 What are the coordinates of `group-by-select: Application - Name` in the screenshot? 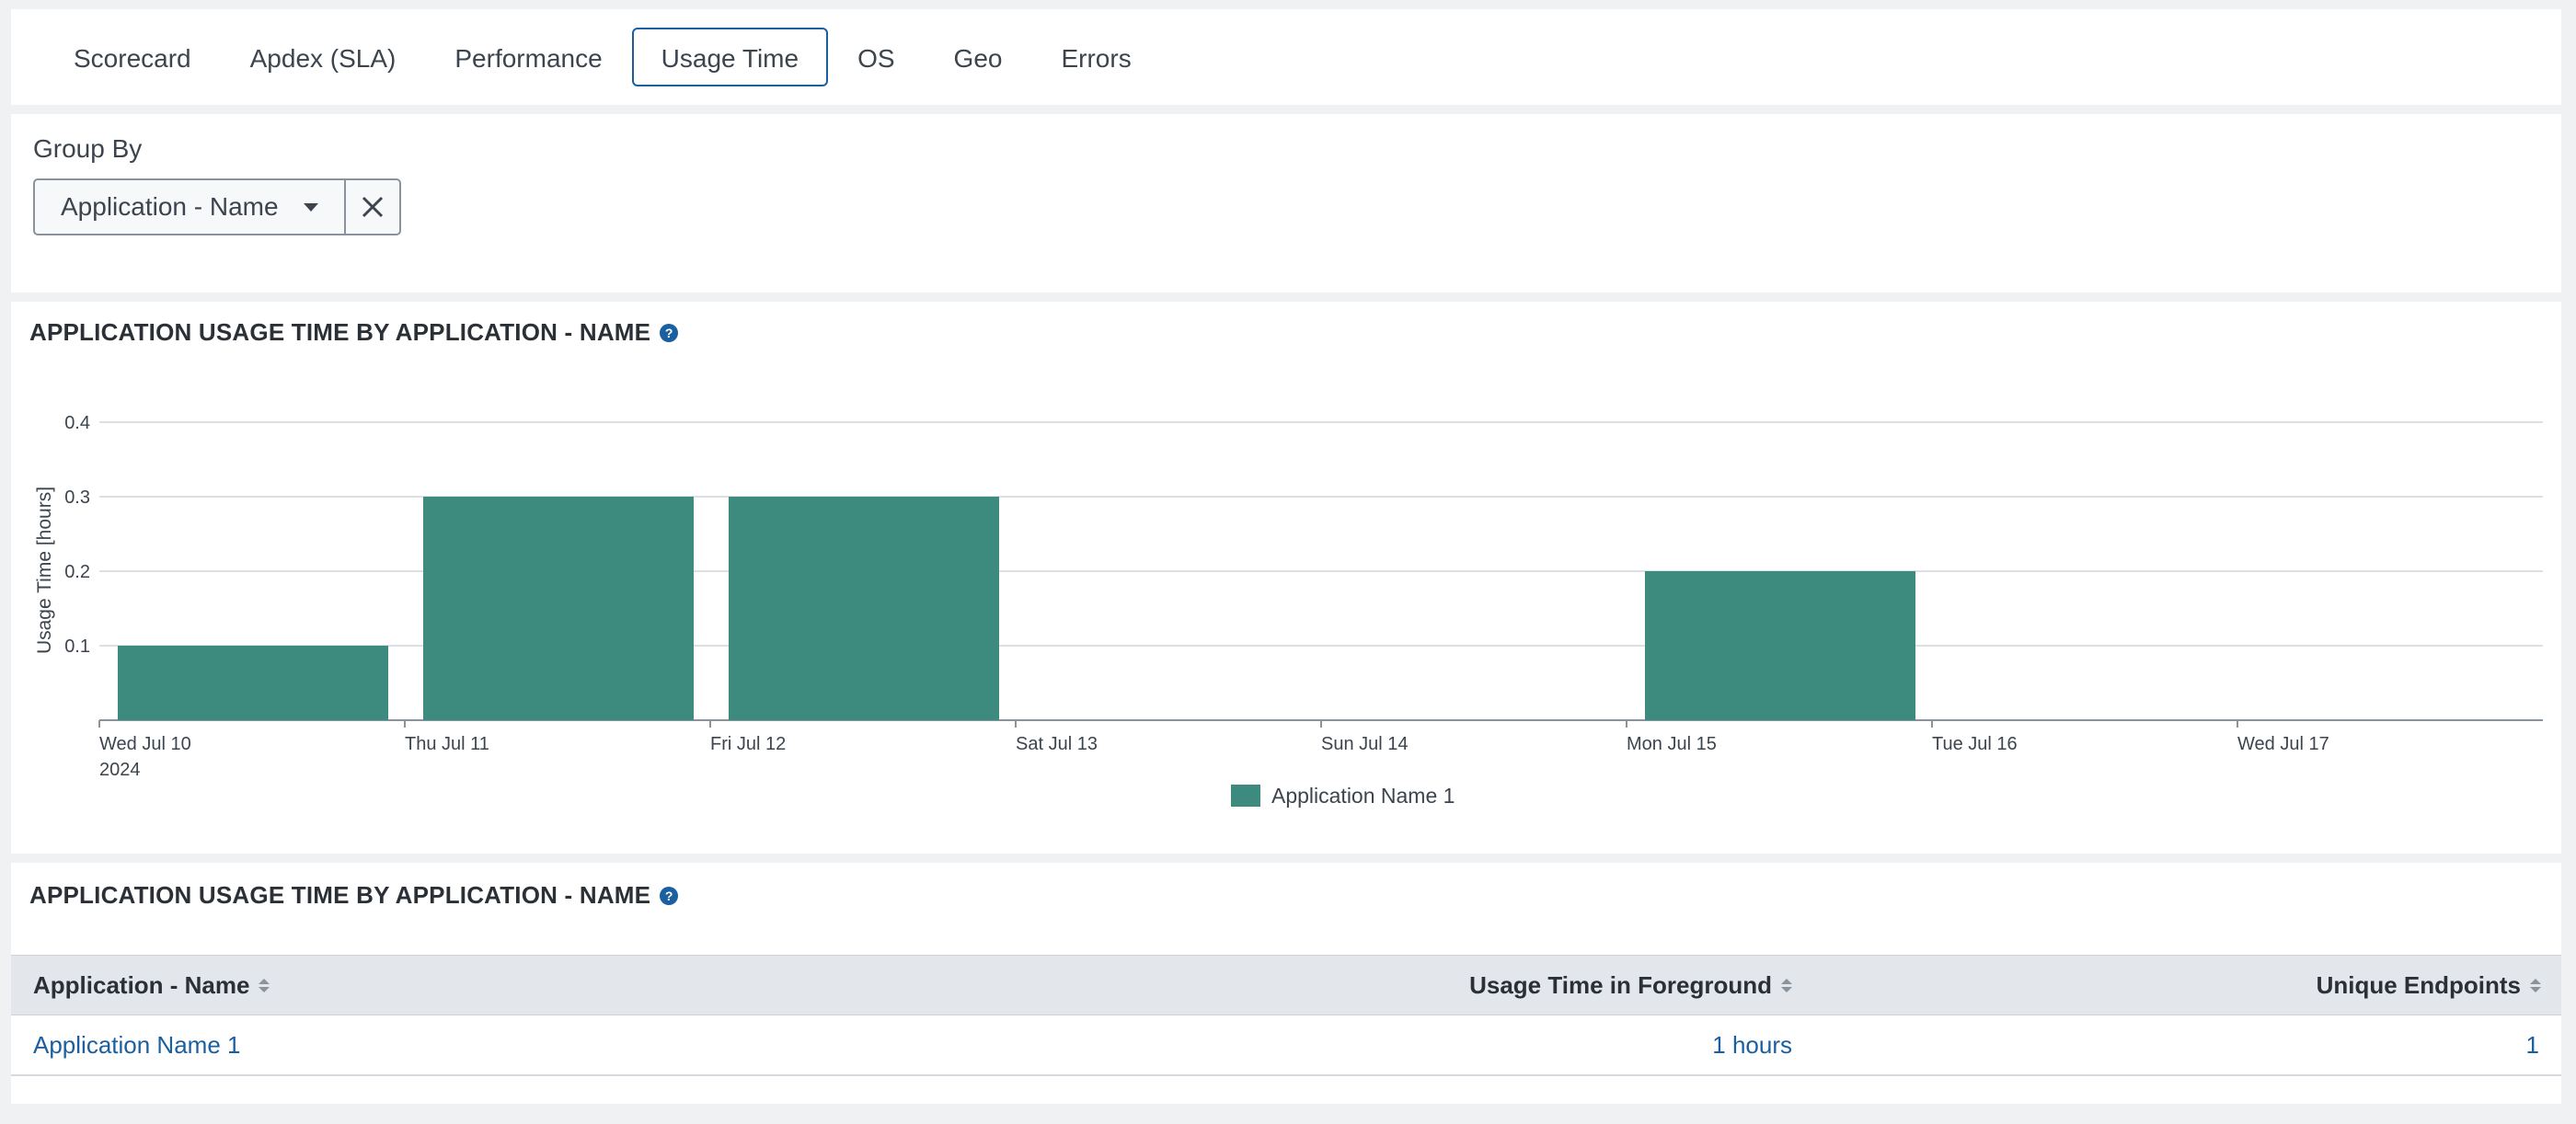 It's located at (188, 206).